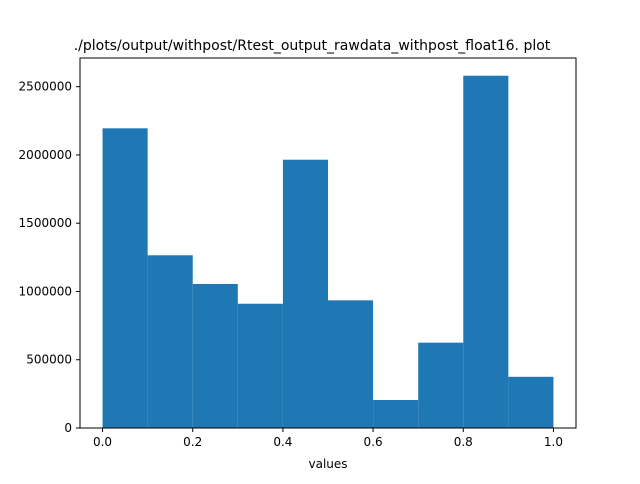 The image size is (640, 484). Describe the element at coordinates (49, 360) in the screenshot. I see `y-tick-label: 500000` at that location.